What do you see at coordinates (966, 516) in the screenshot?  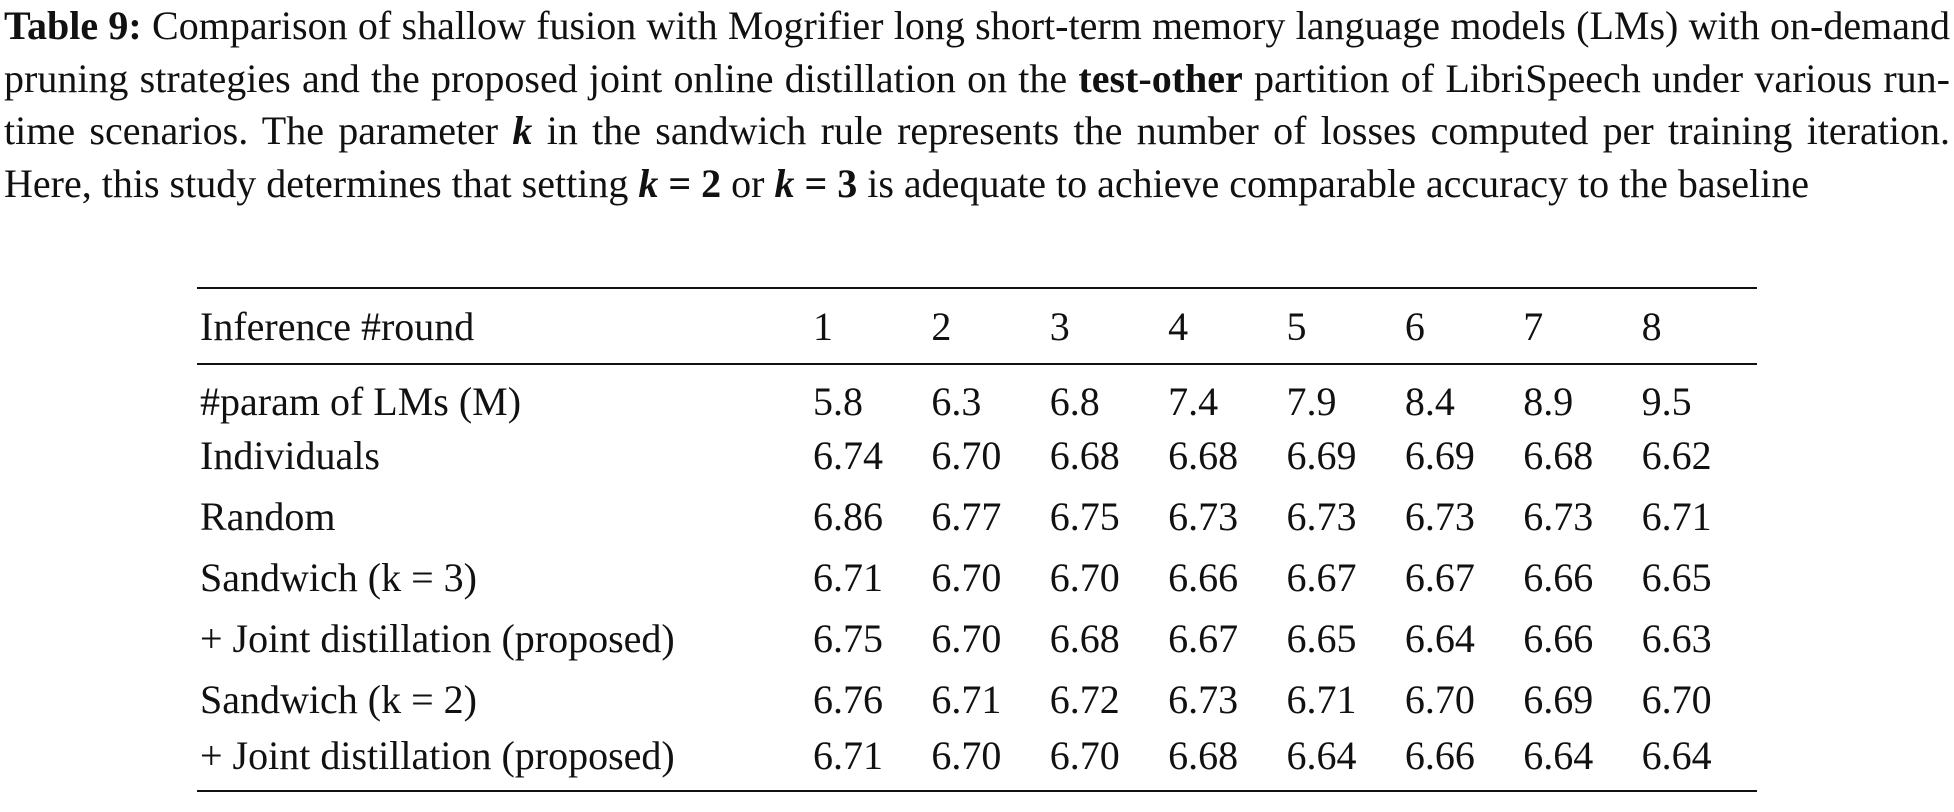 I see `value-cell: 6.77` at bounding box center [966, 516].